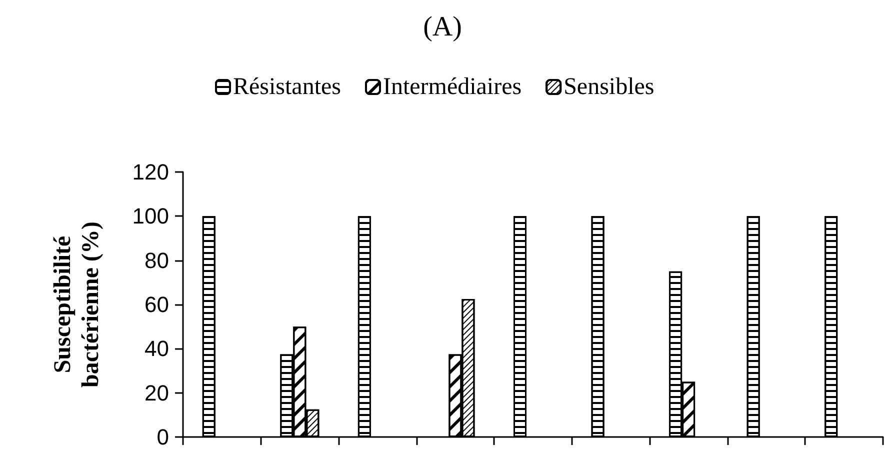 The height and width of the screenshot is (452, 885). What do you see at coordinates (162, 437) in the screenshot?
I see `y-tick-label: 0` at bounding box center [162, 437].